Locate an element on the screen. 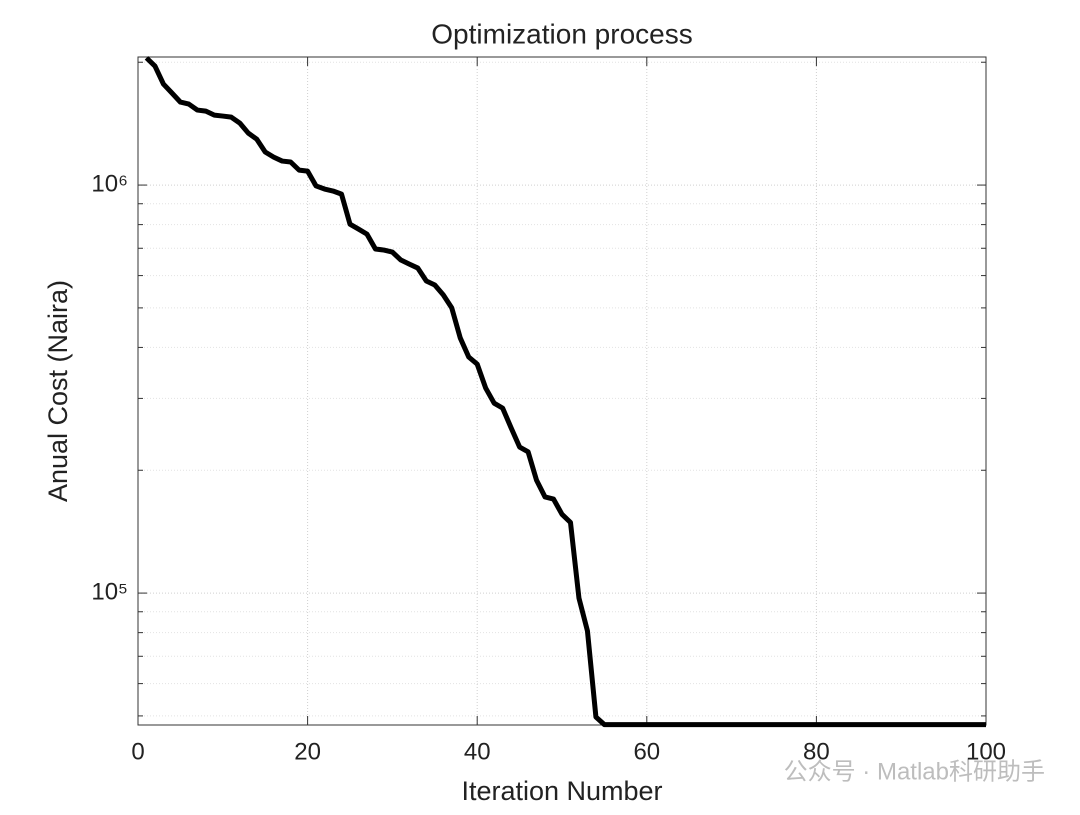 The image size is (1080, 815). y-tick-label: 10⁶ is located at coordinates (109, 183).